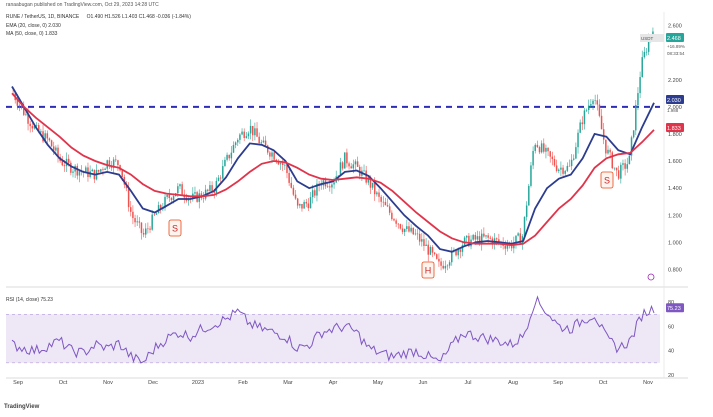 The image size is (713, 417). What do you see at coordinates (423, 383) in the screenshot?
I see `x-tick-label: Jun` at bounding box center [423, 383].